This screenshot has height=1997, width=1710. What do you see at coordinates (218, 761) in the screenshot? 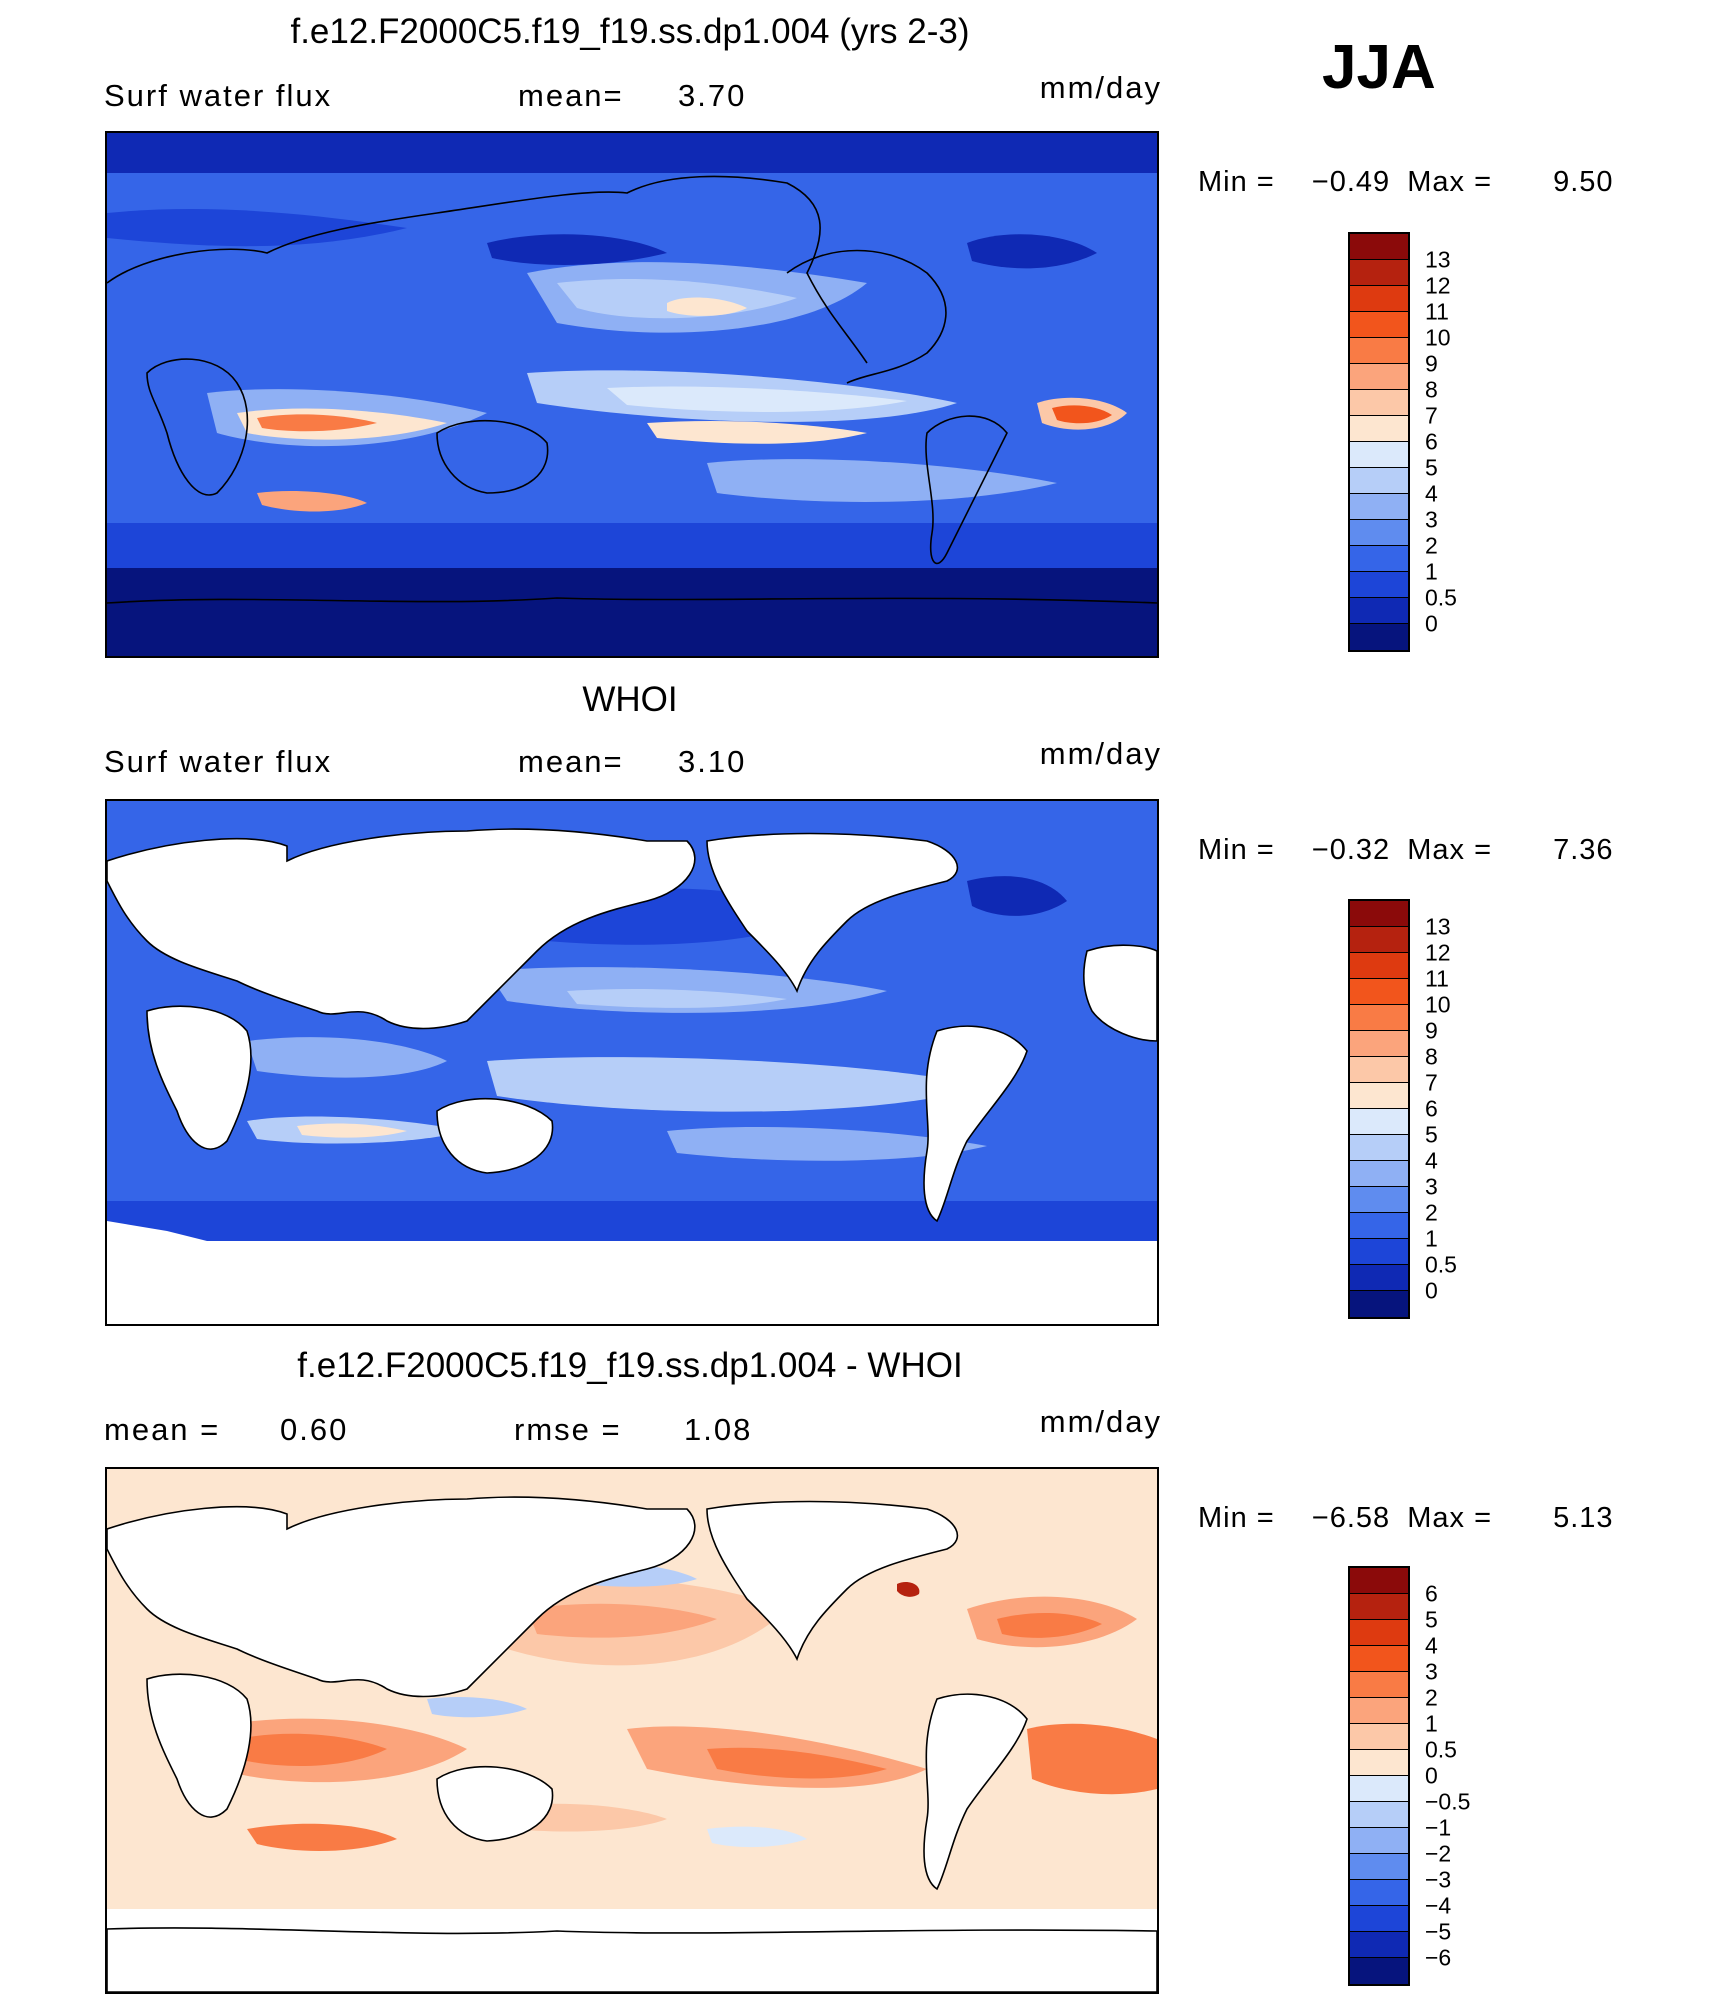
I see `panel-2-variable-label: Surf water flux` at bounding box center [218, 761].